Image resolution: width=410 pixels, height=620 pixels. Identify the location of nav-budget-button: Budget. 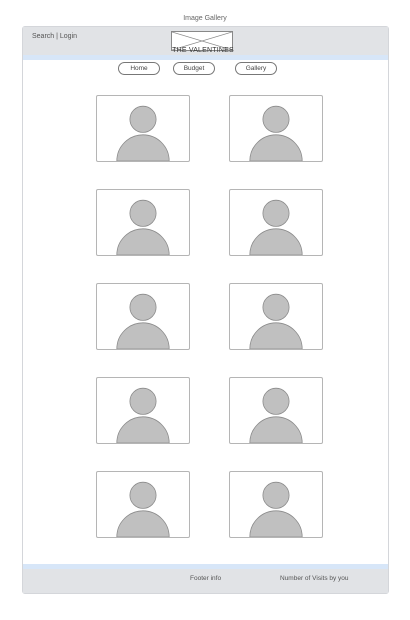
(194, 68).